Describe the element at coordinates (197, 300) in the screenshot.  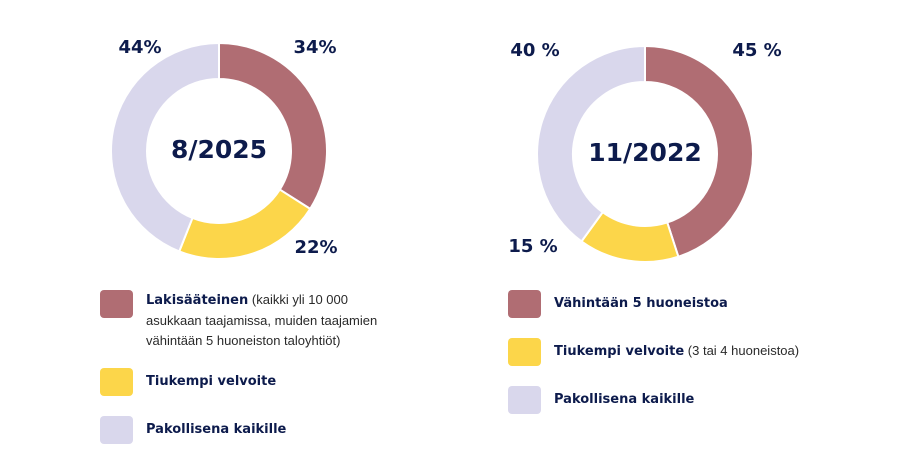
I see `legend-title: Lakisääteinen` at that location.